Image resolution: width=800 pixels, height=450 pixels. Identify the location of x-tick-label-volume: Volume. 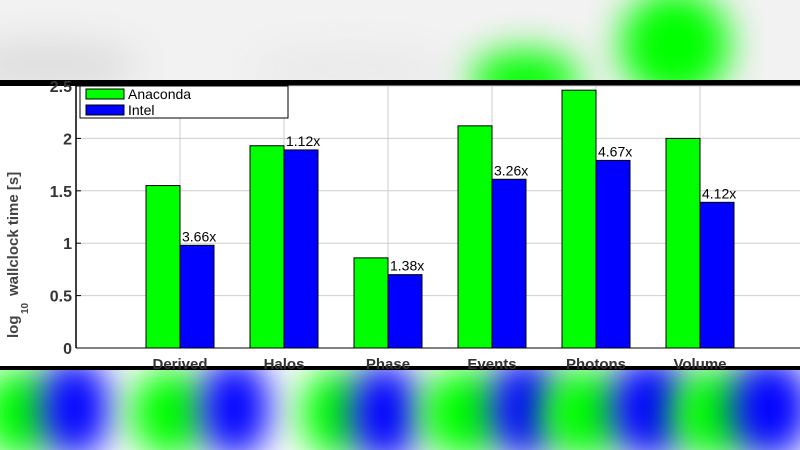
(699, 364).